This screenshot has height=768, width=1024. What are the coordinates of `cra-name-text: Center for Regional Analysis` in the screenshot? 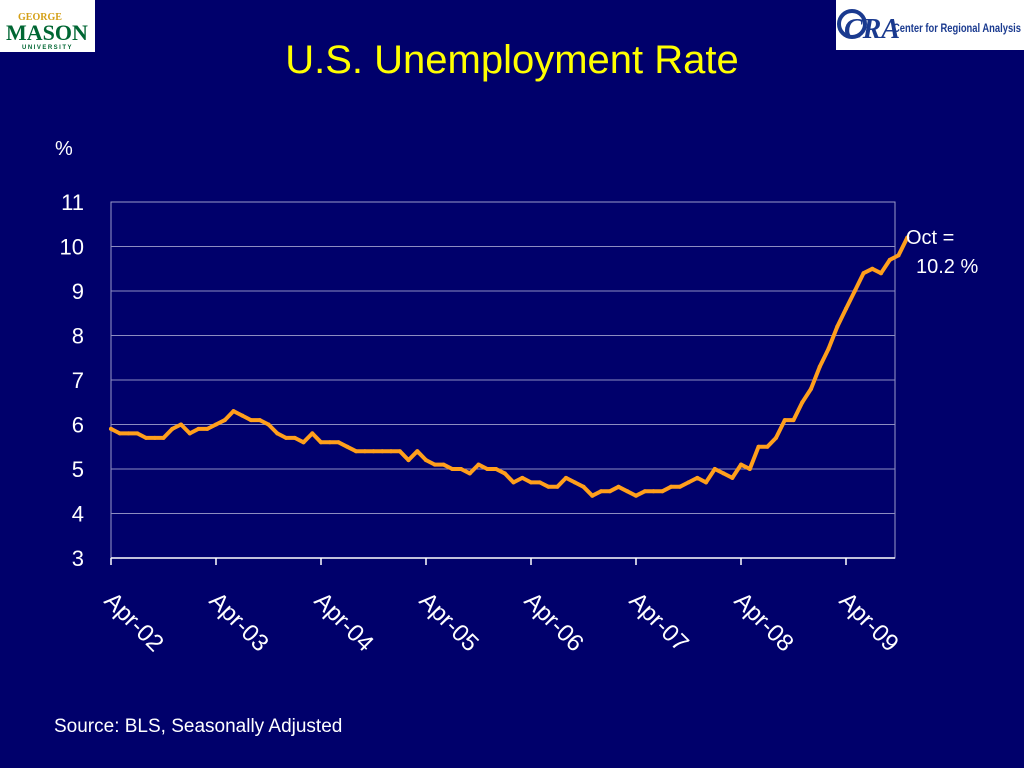 It's located at (957, 29).